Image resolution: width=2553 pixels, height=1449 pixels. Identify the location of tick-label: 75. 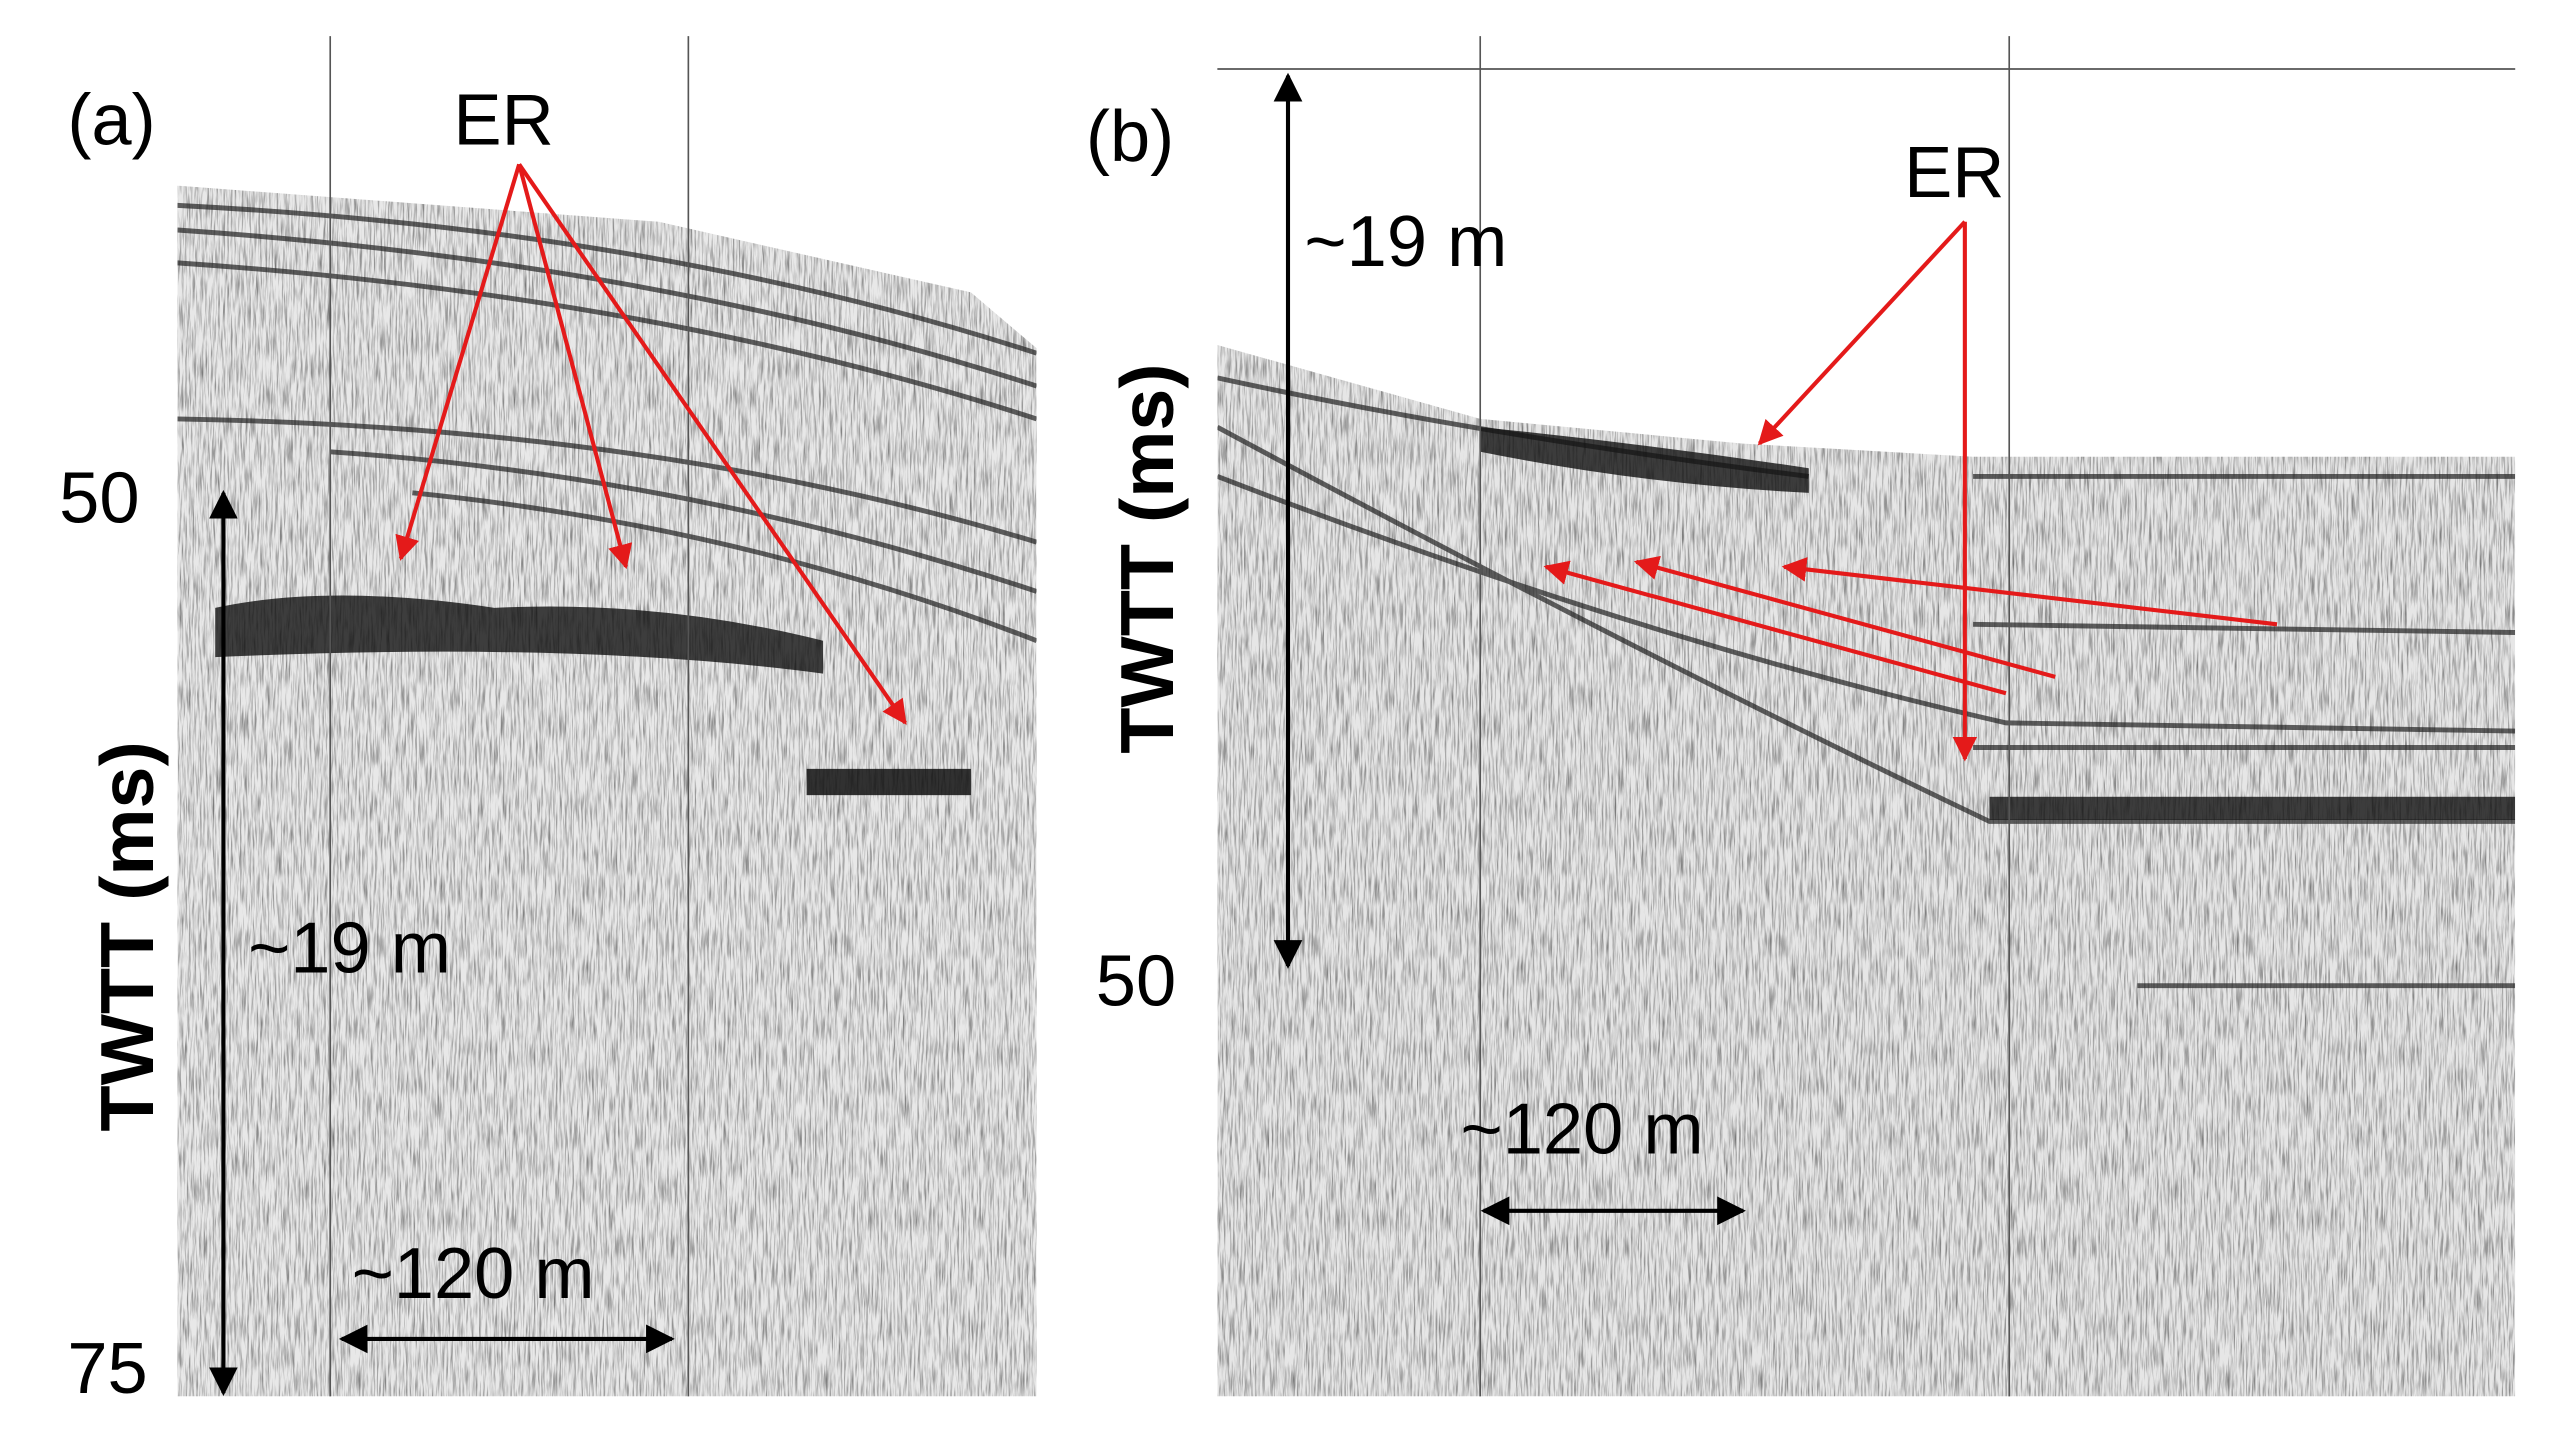
(107, 1369).